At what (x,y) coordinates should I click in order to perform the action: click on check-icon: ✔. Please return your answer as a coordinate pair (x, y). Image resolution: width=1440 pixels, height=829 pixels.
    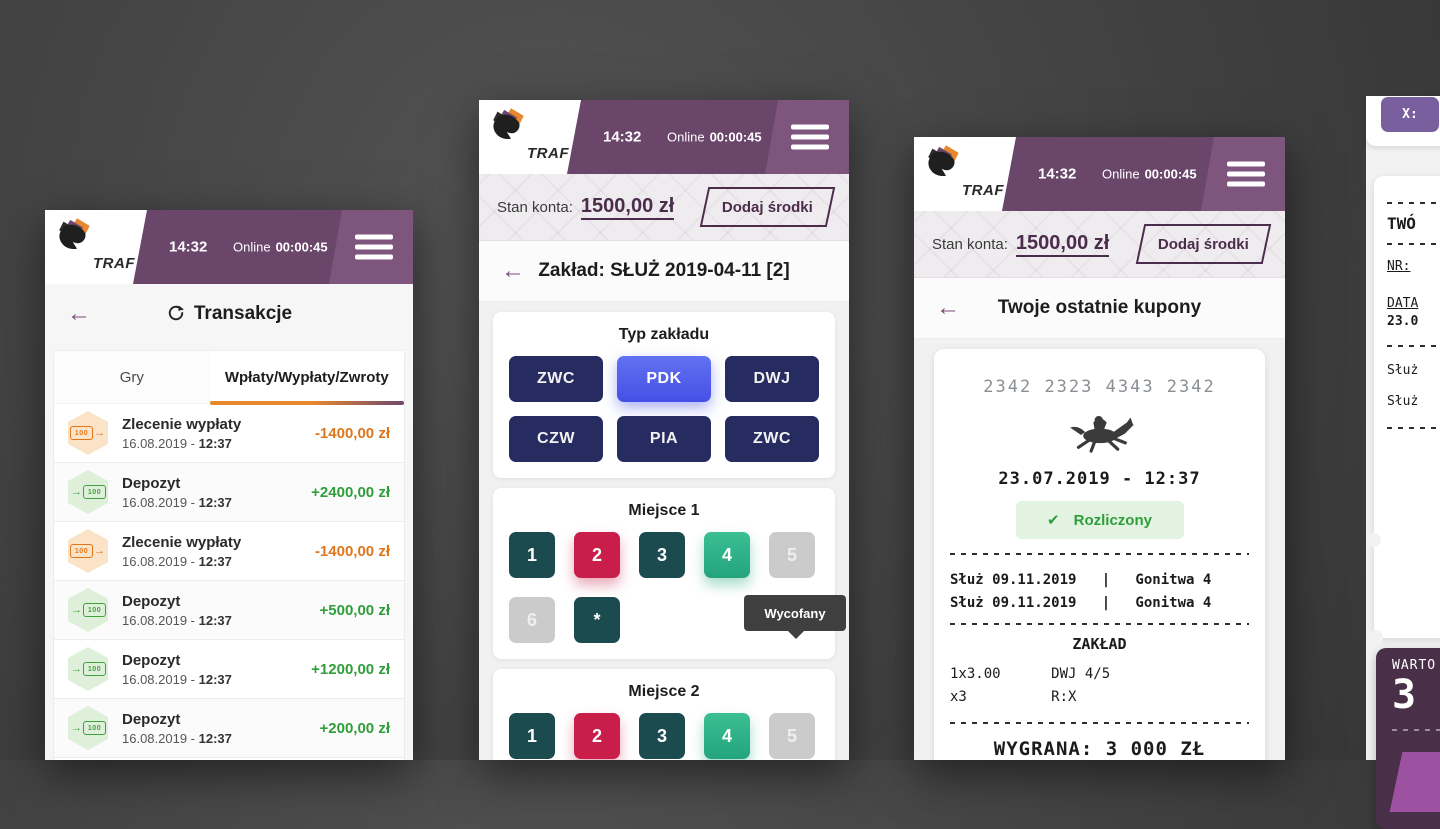
    Looking at the image, I should click on (1053, 520).